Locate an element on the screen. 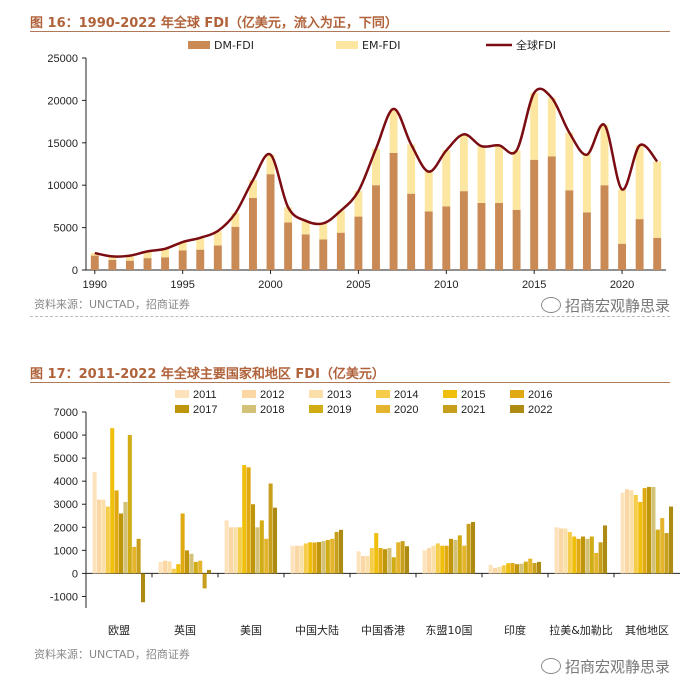  y-tick-label: 7000 is located at coordinates (66, 413).